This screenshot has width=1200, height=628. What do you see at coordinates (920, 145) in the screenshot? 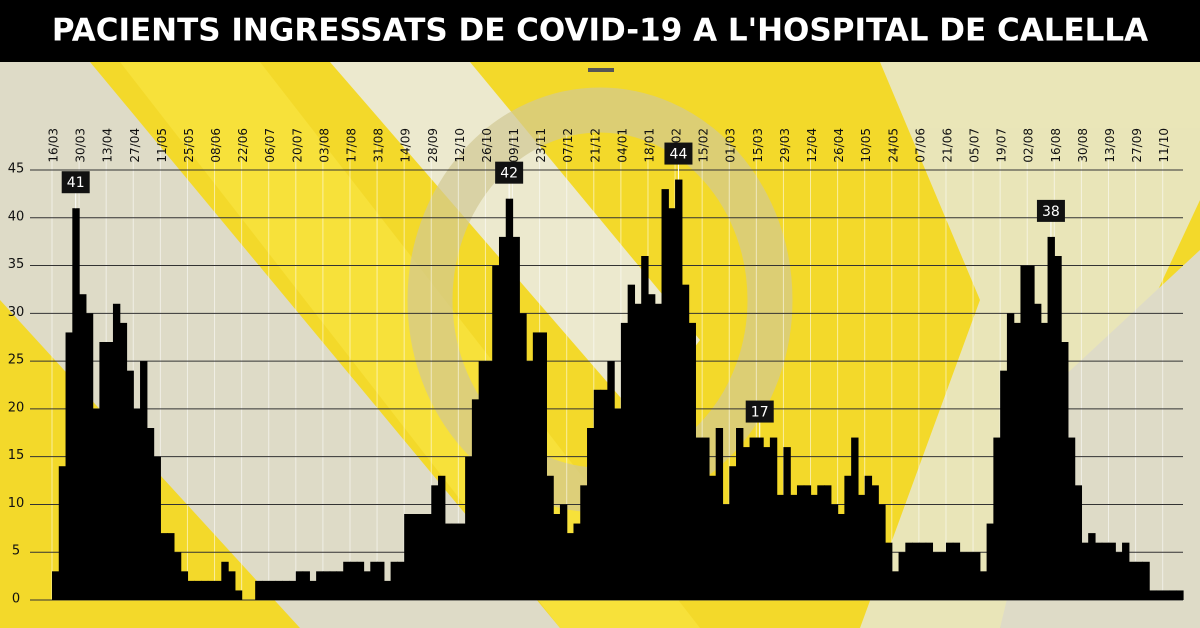
I see `x-tick-label: 07/06` at bounding box center [920, 145].